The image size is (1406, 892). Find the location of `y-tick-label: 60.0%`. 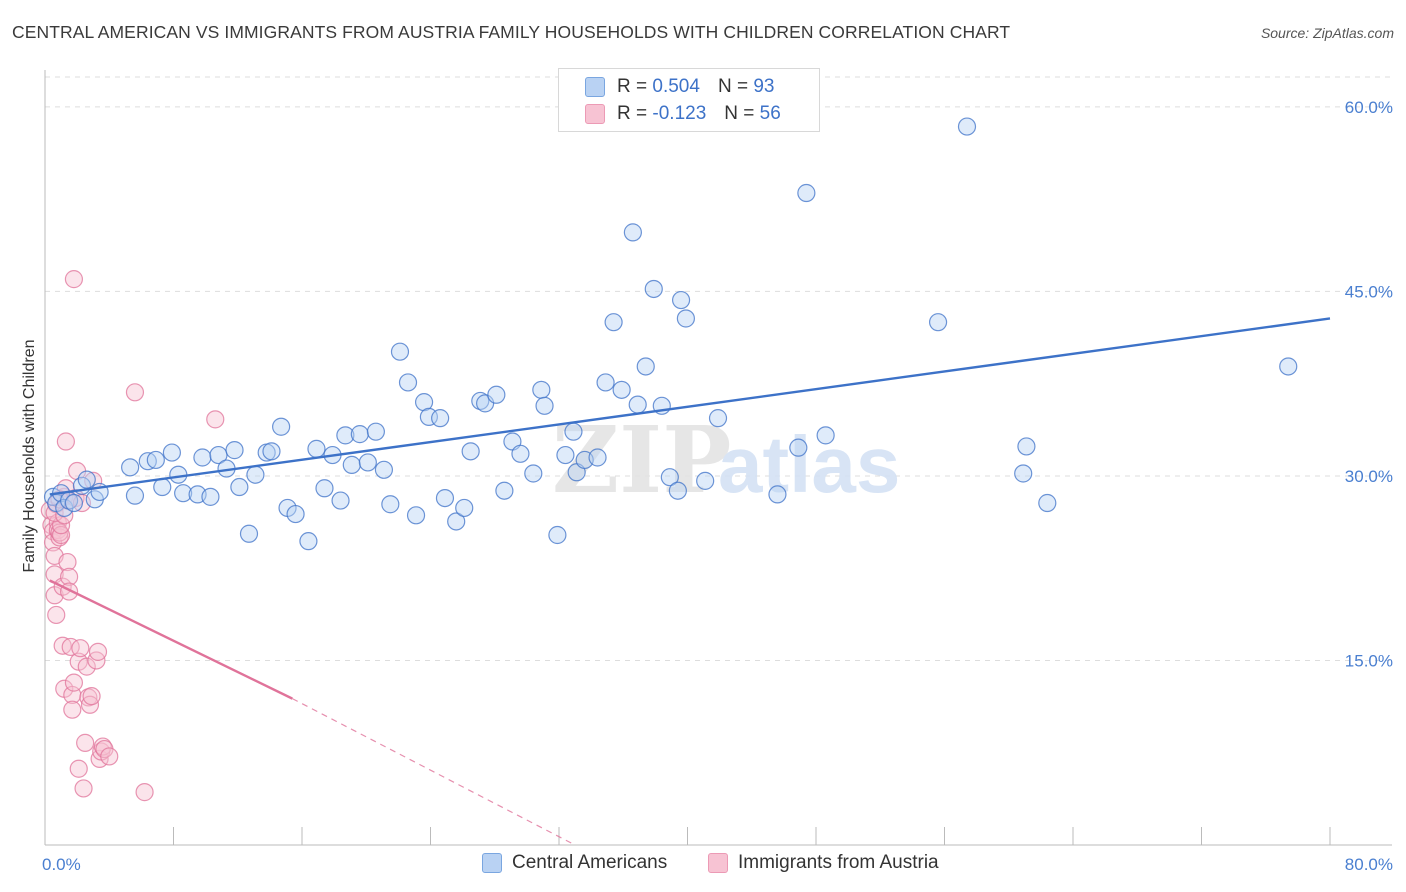

y-tick-label: 60.0% is located at coordinates (1369, 107).